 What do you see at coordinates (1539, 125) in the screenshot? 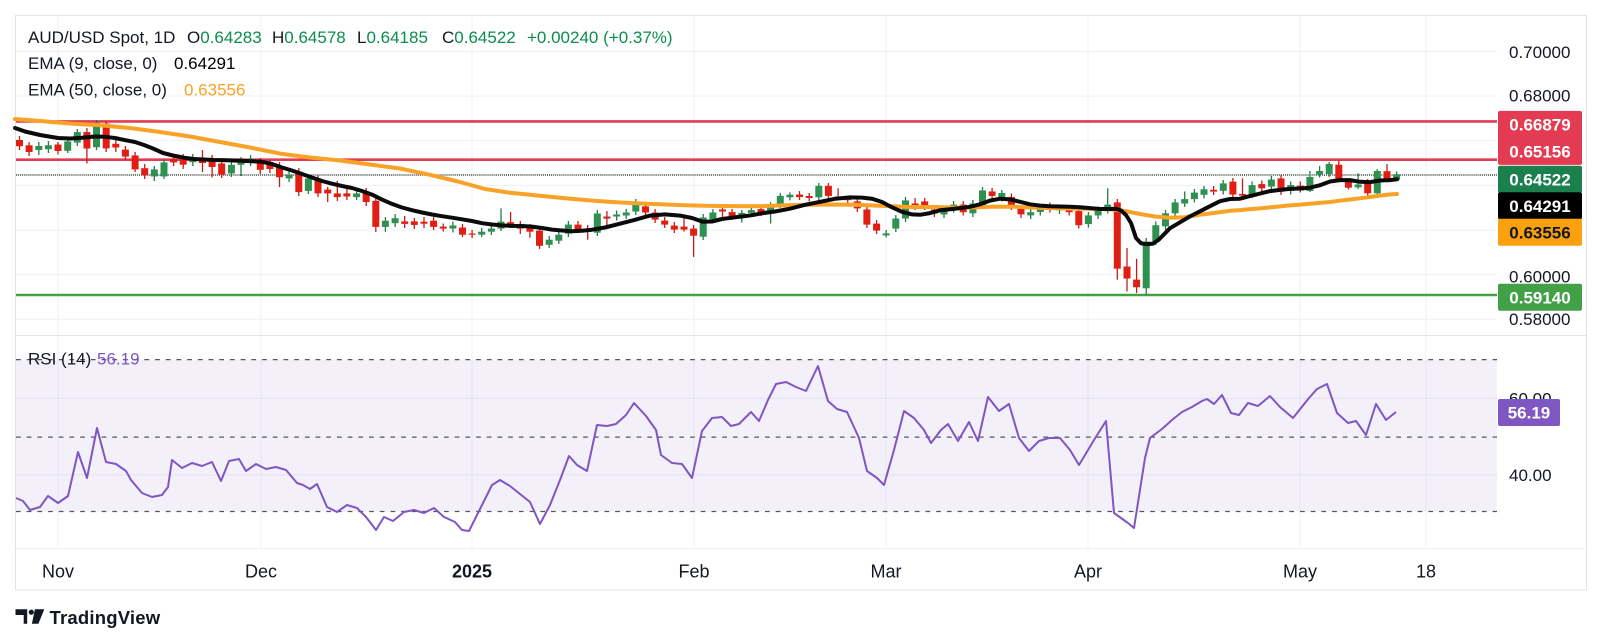
I see `svg-text: 0.66879` at bounding box center [1539, 125].